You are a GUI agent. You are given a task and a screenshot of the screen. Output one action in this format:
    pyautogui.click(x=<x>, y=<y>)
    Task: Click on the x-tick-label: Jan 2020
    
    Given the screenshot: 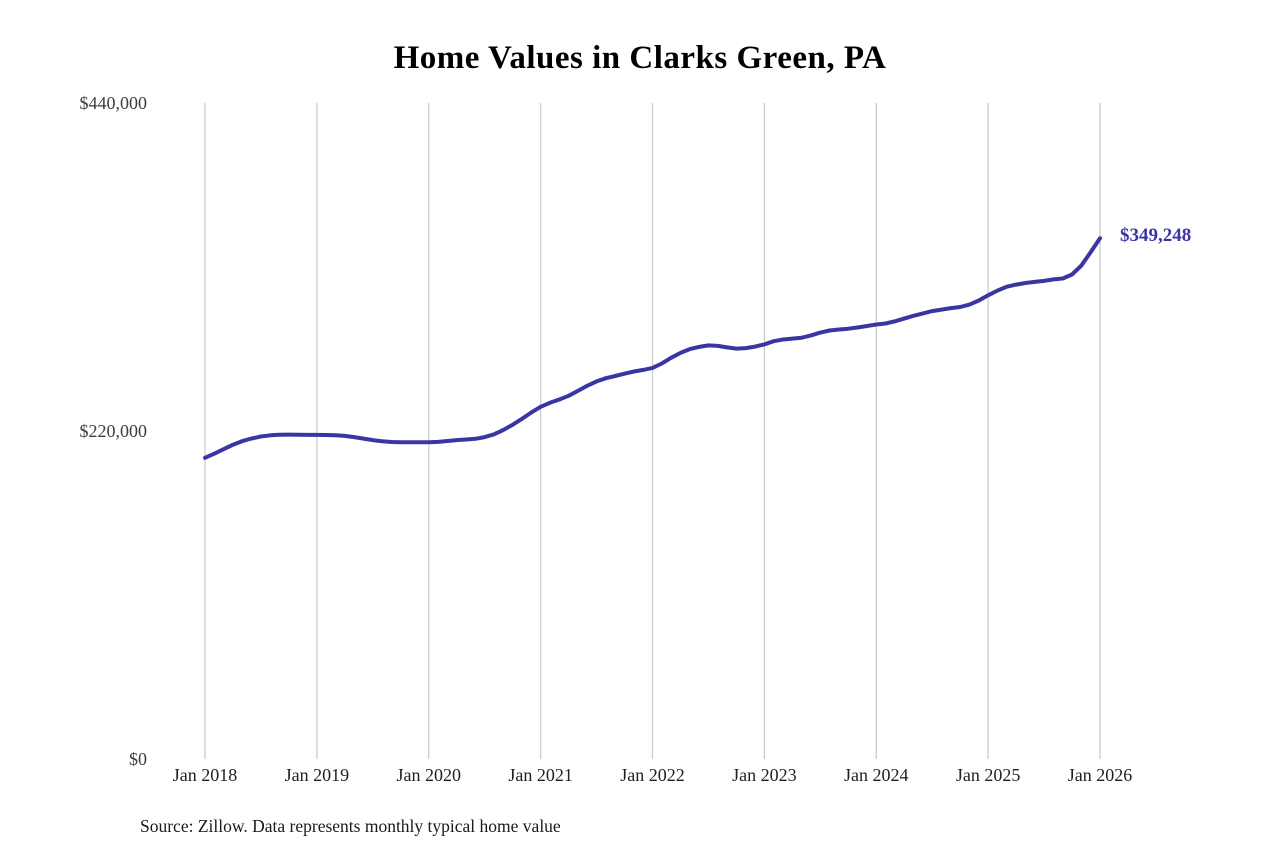 What is the action you would take?
    pyautogui.click(x=429, y=775)
    